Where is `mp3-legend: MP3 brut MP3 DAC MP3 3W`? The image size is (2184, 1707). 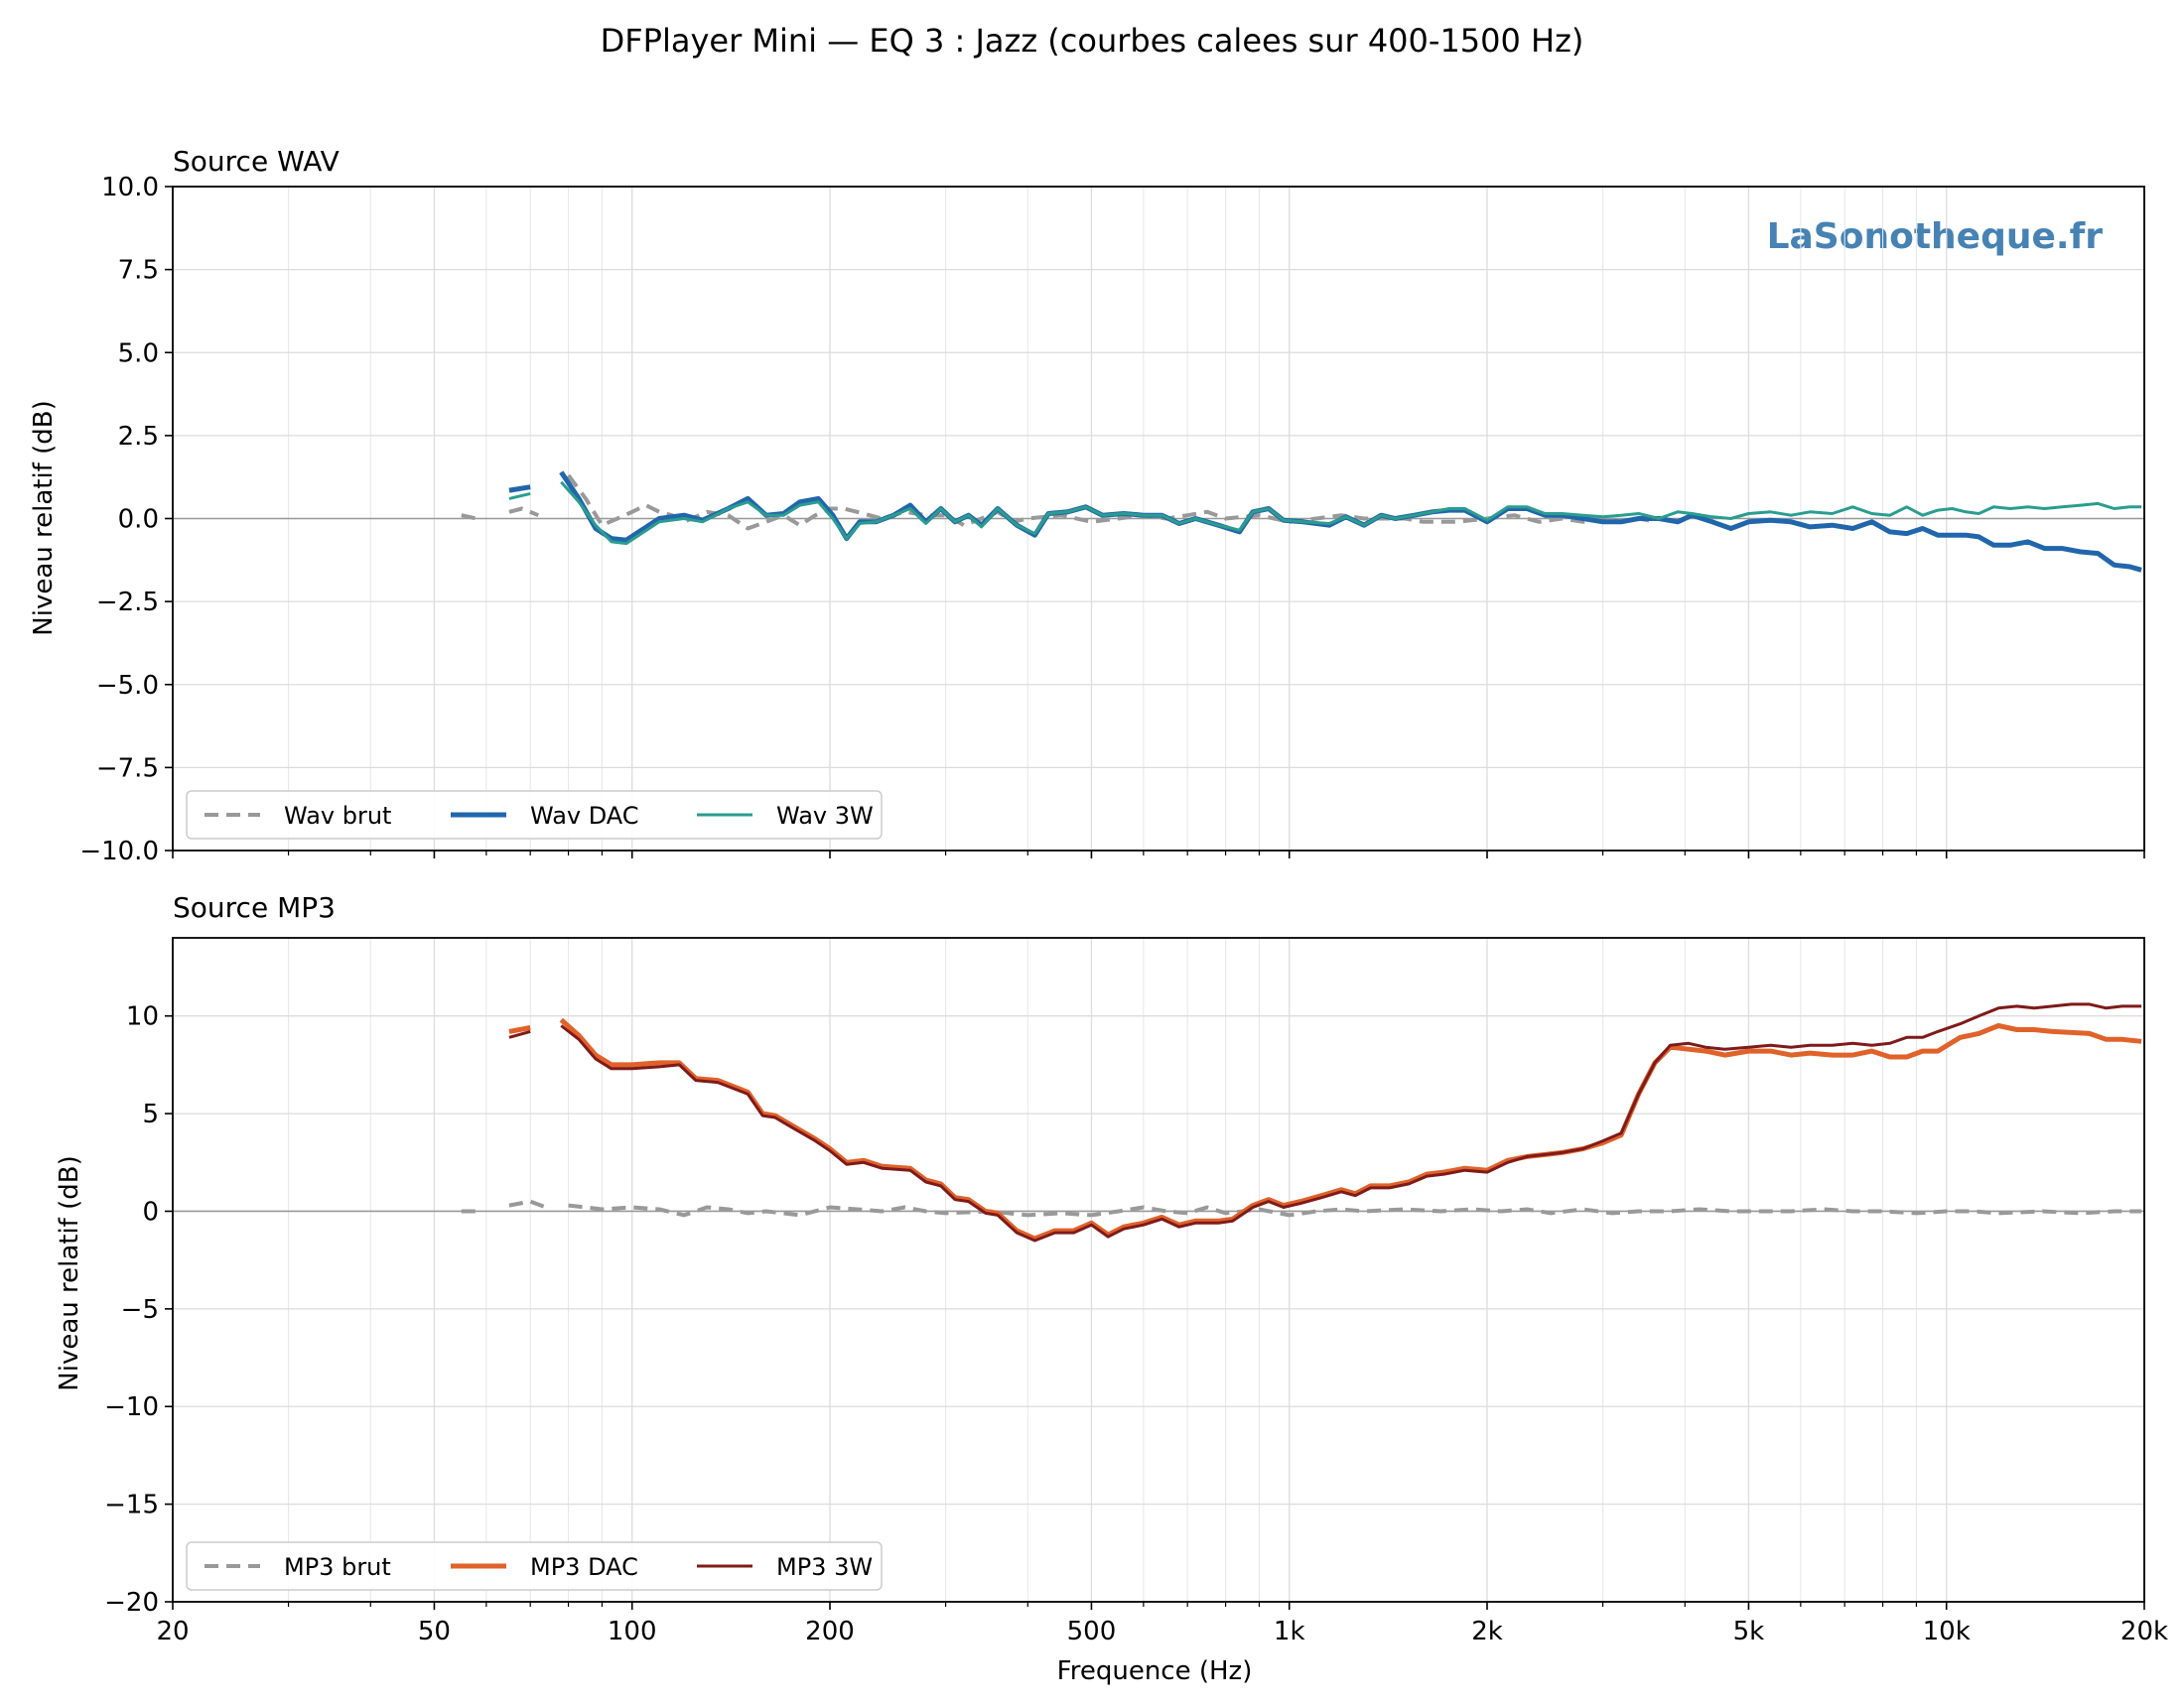 mp3-legend: MP3 brut MP3 DAC MP3 3W is located at coordinates (534, 1566).